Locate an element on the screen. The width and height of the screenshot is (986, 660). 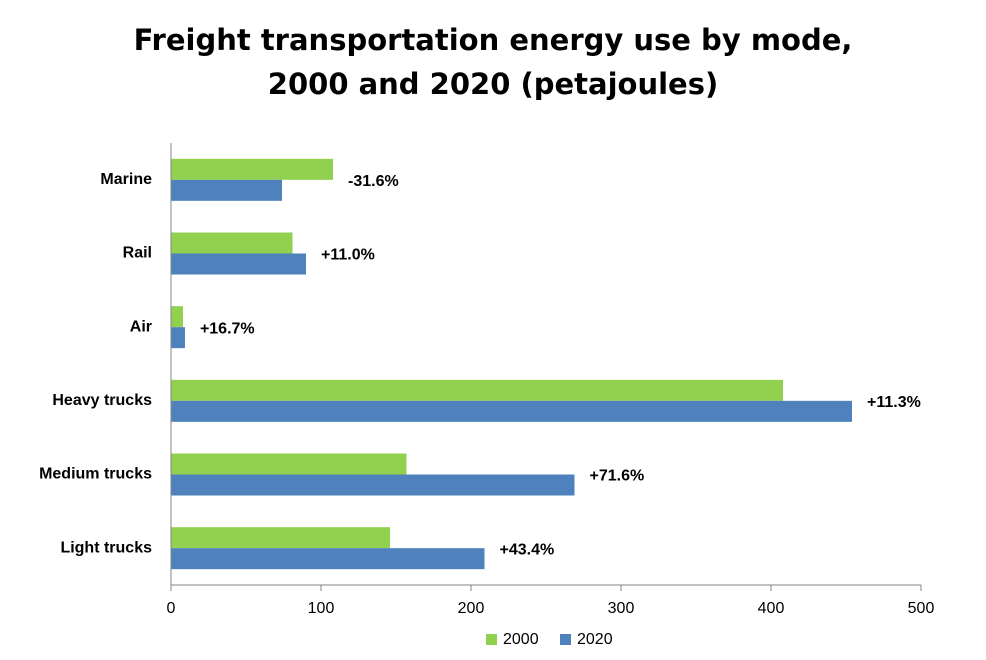
x-tick-label: 0 is located at coordinates (171, 608).